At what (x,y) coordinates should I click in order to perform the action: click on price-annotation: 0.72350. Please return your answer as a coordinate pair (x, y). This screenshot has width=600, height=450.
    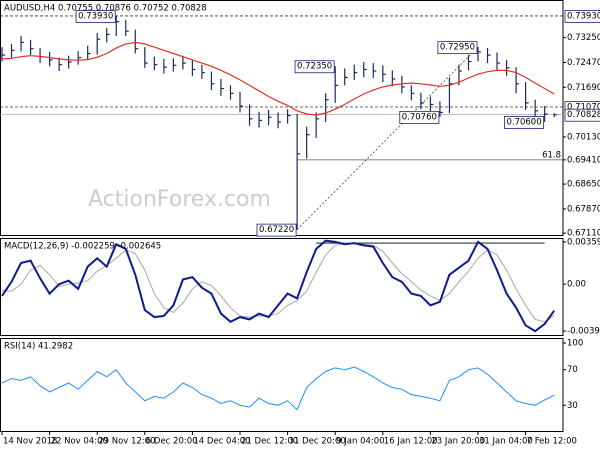
    Looking at the image, I should click on (314, 67).